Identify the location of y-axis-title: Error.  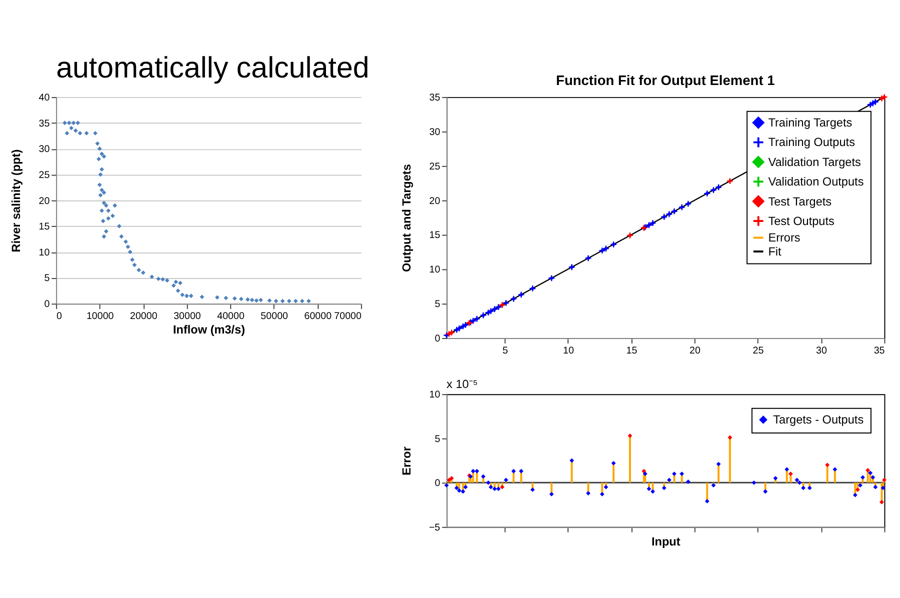
(407, 461).